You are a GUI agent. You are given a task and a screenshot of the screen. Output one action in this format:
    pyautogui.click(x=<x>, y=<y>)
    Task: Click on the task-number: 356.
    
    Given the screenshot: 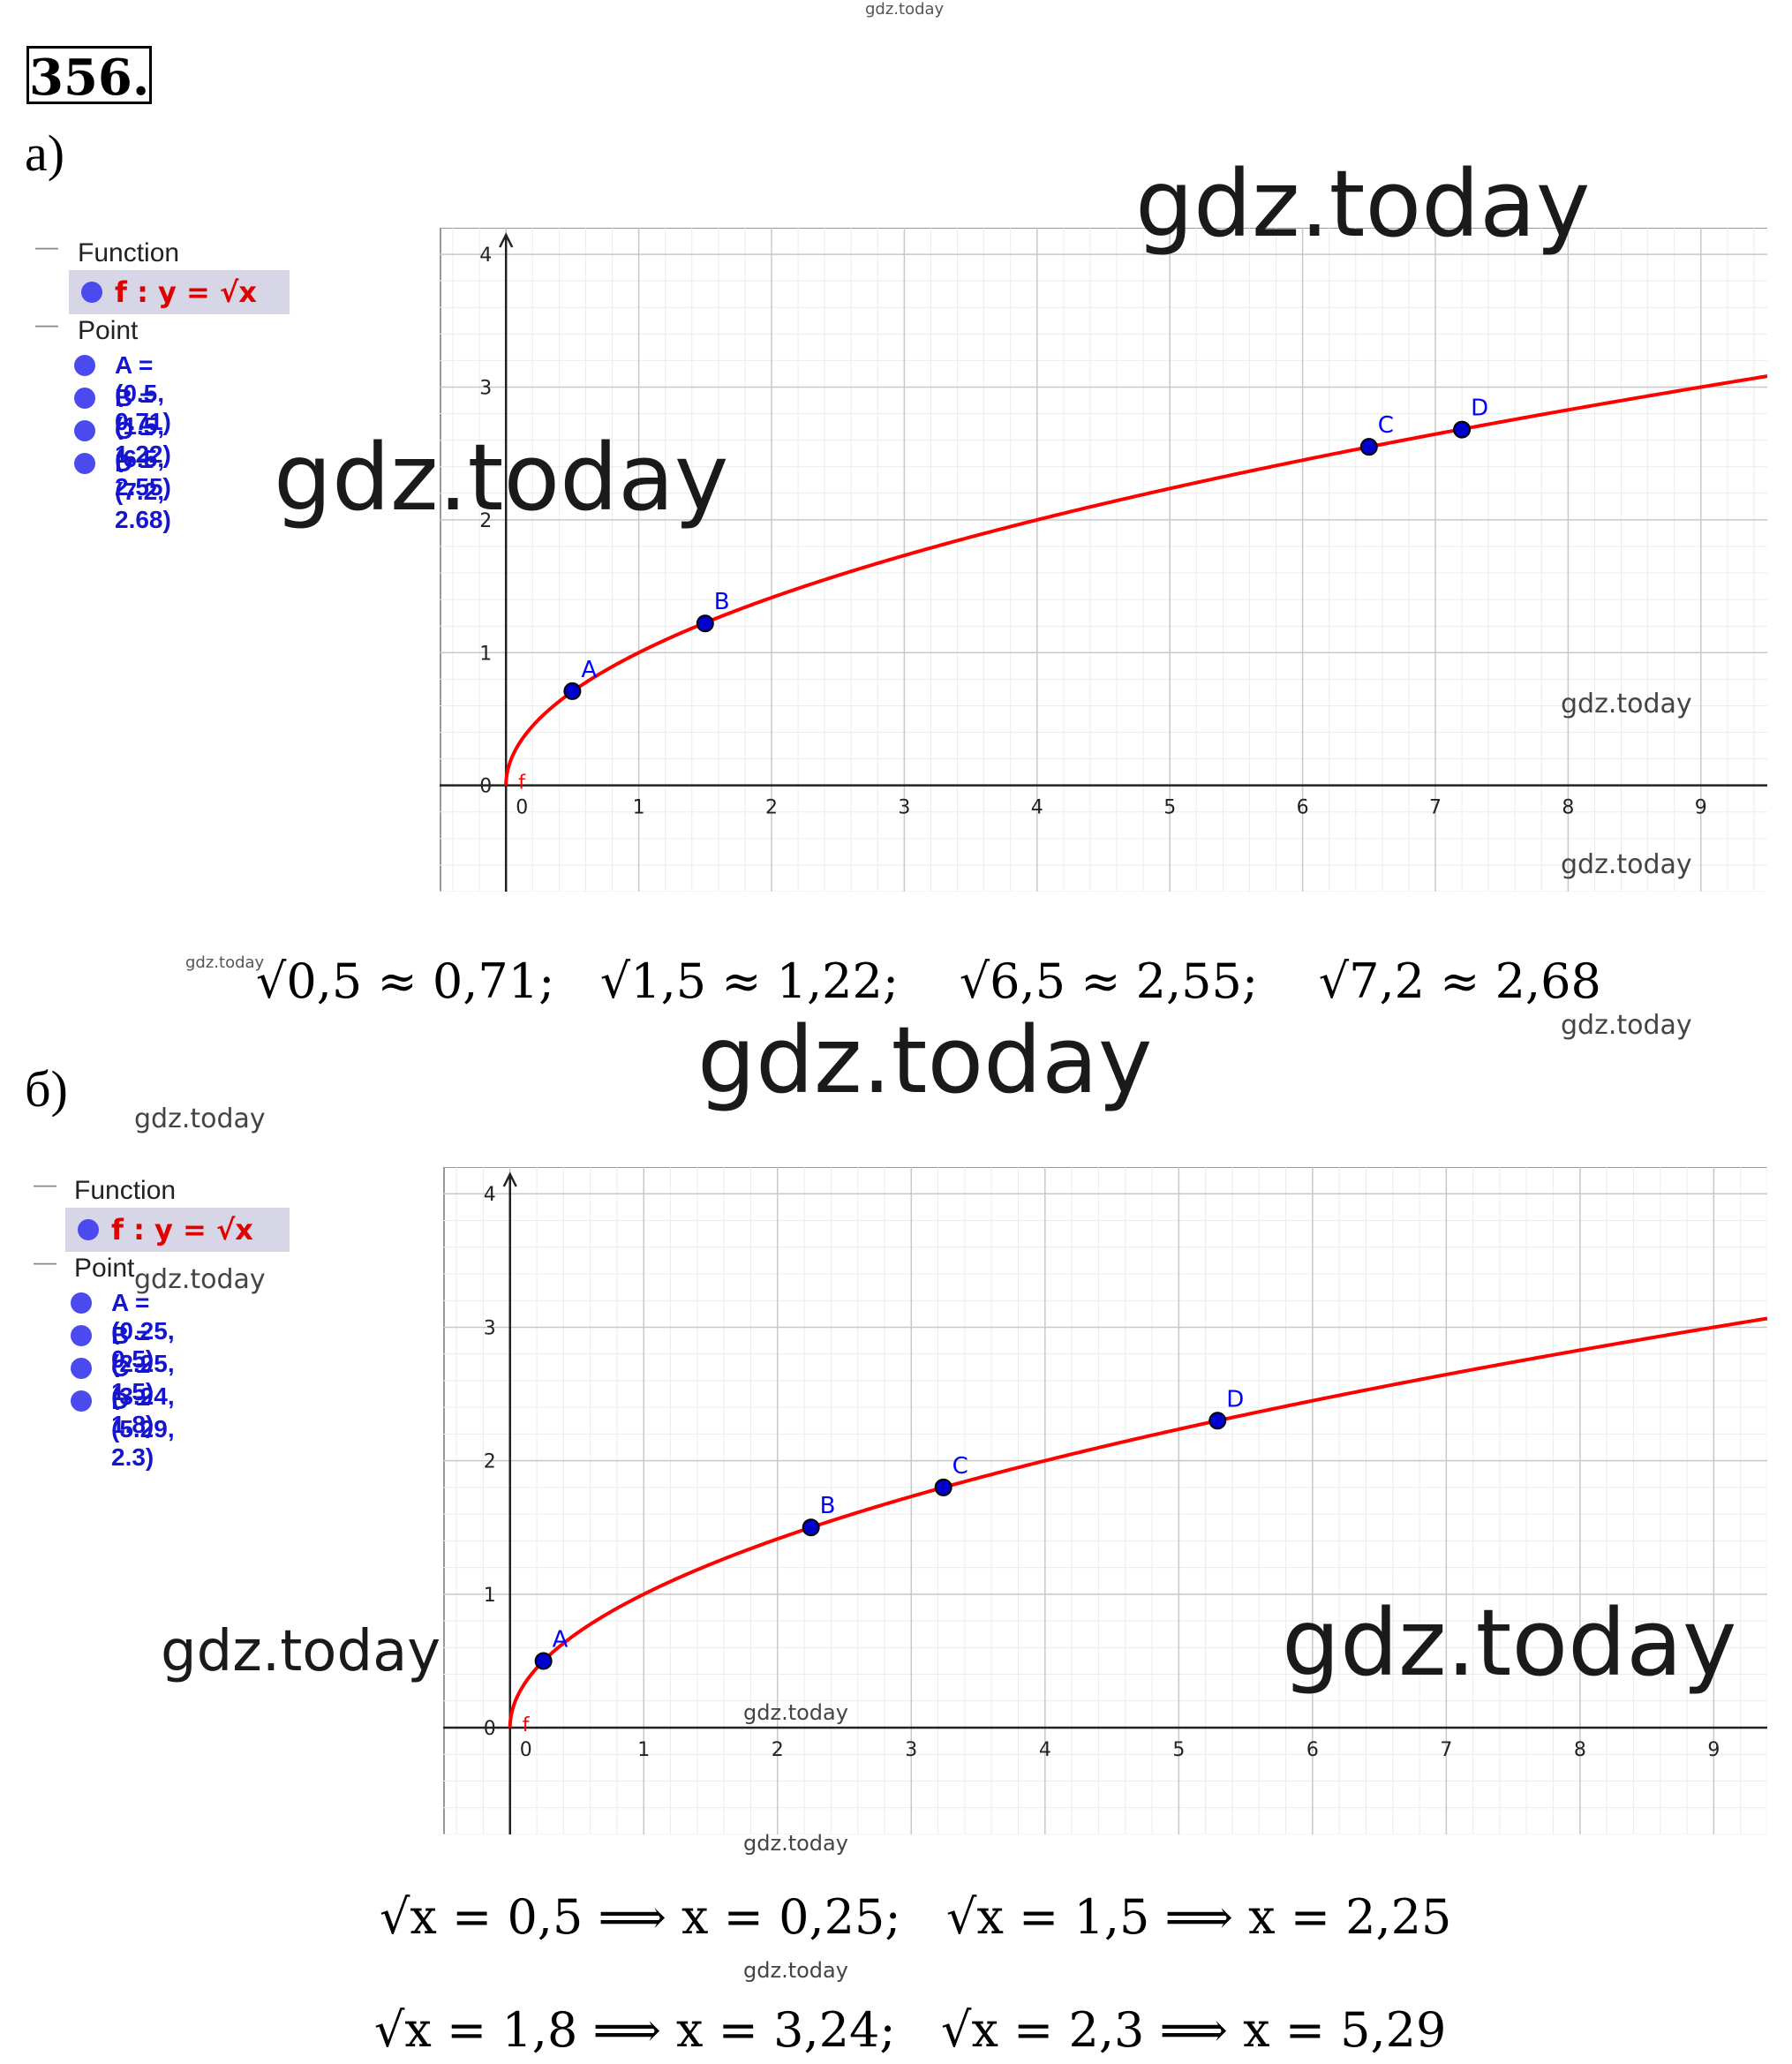 What is the action you would take?
    pyautogui.click(x=89, y=76)
    